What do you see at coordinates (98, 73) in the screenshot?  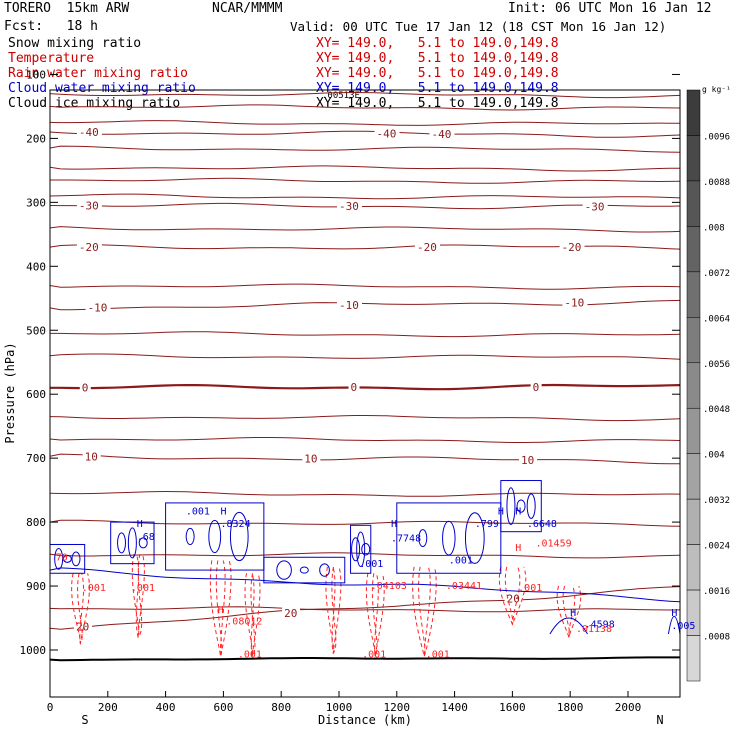 I see `legend-rain-label: Rain water mixing ratio` at bounding box center [98, 73].